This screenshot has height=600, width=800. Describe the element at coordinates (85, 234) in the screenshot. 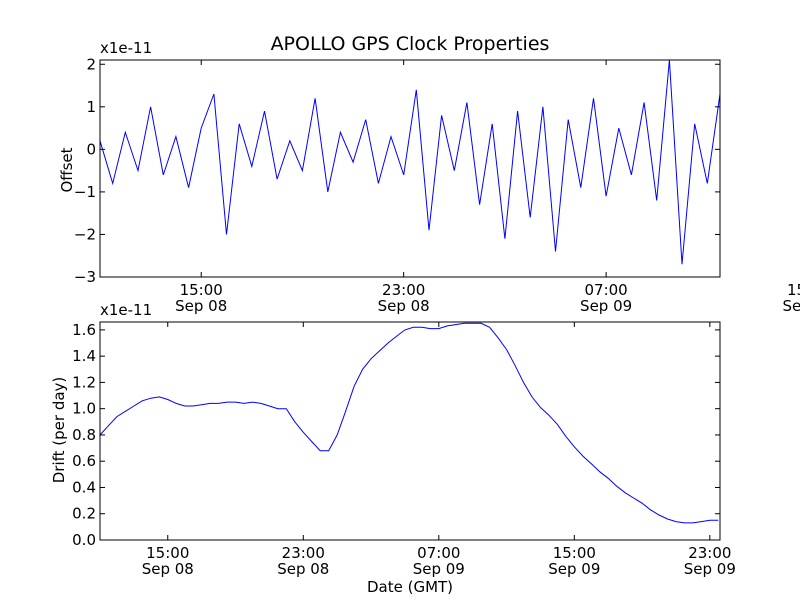

I see `y-tick-label: −2` at that location.